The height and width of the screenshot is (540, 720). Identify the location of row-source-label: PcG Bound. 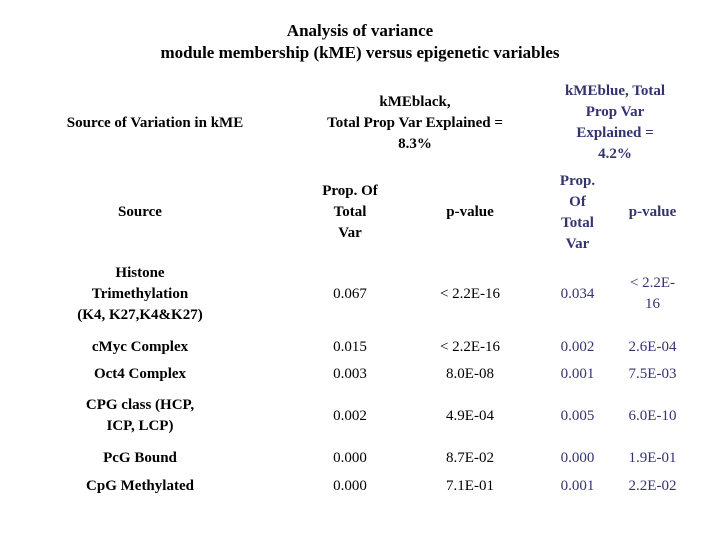
(140, 457).